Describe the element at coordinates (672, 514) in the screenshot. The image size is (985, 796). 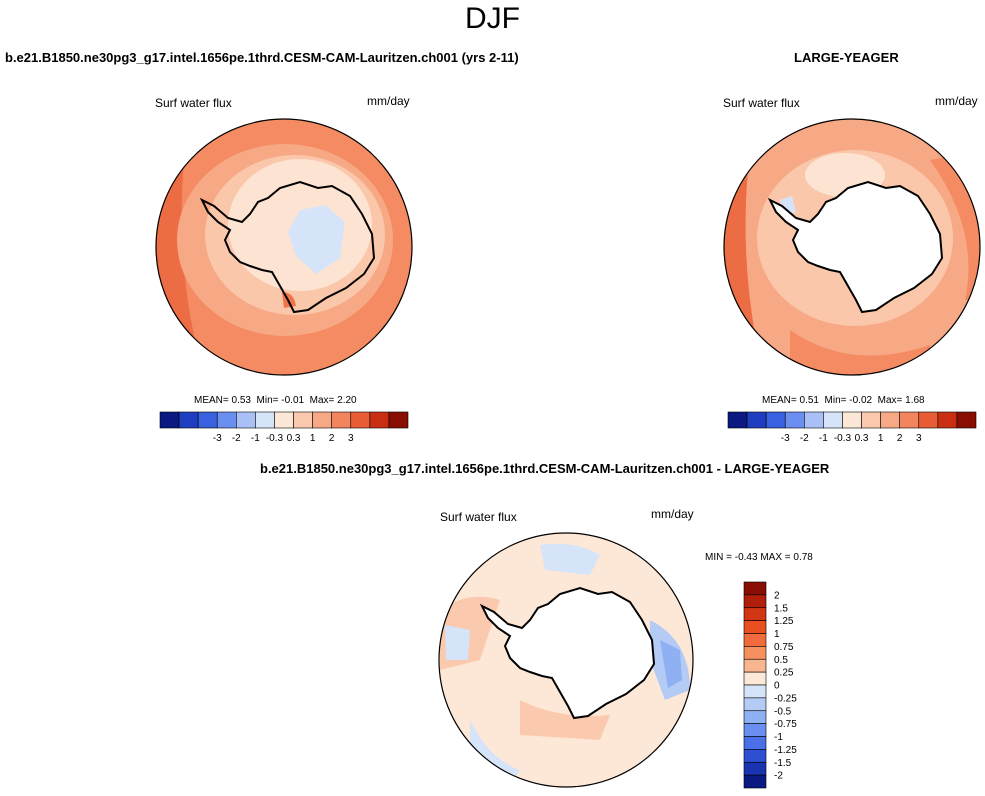
I see `panel-3-units: mm/day` at that location.